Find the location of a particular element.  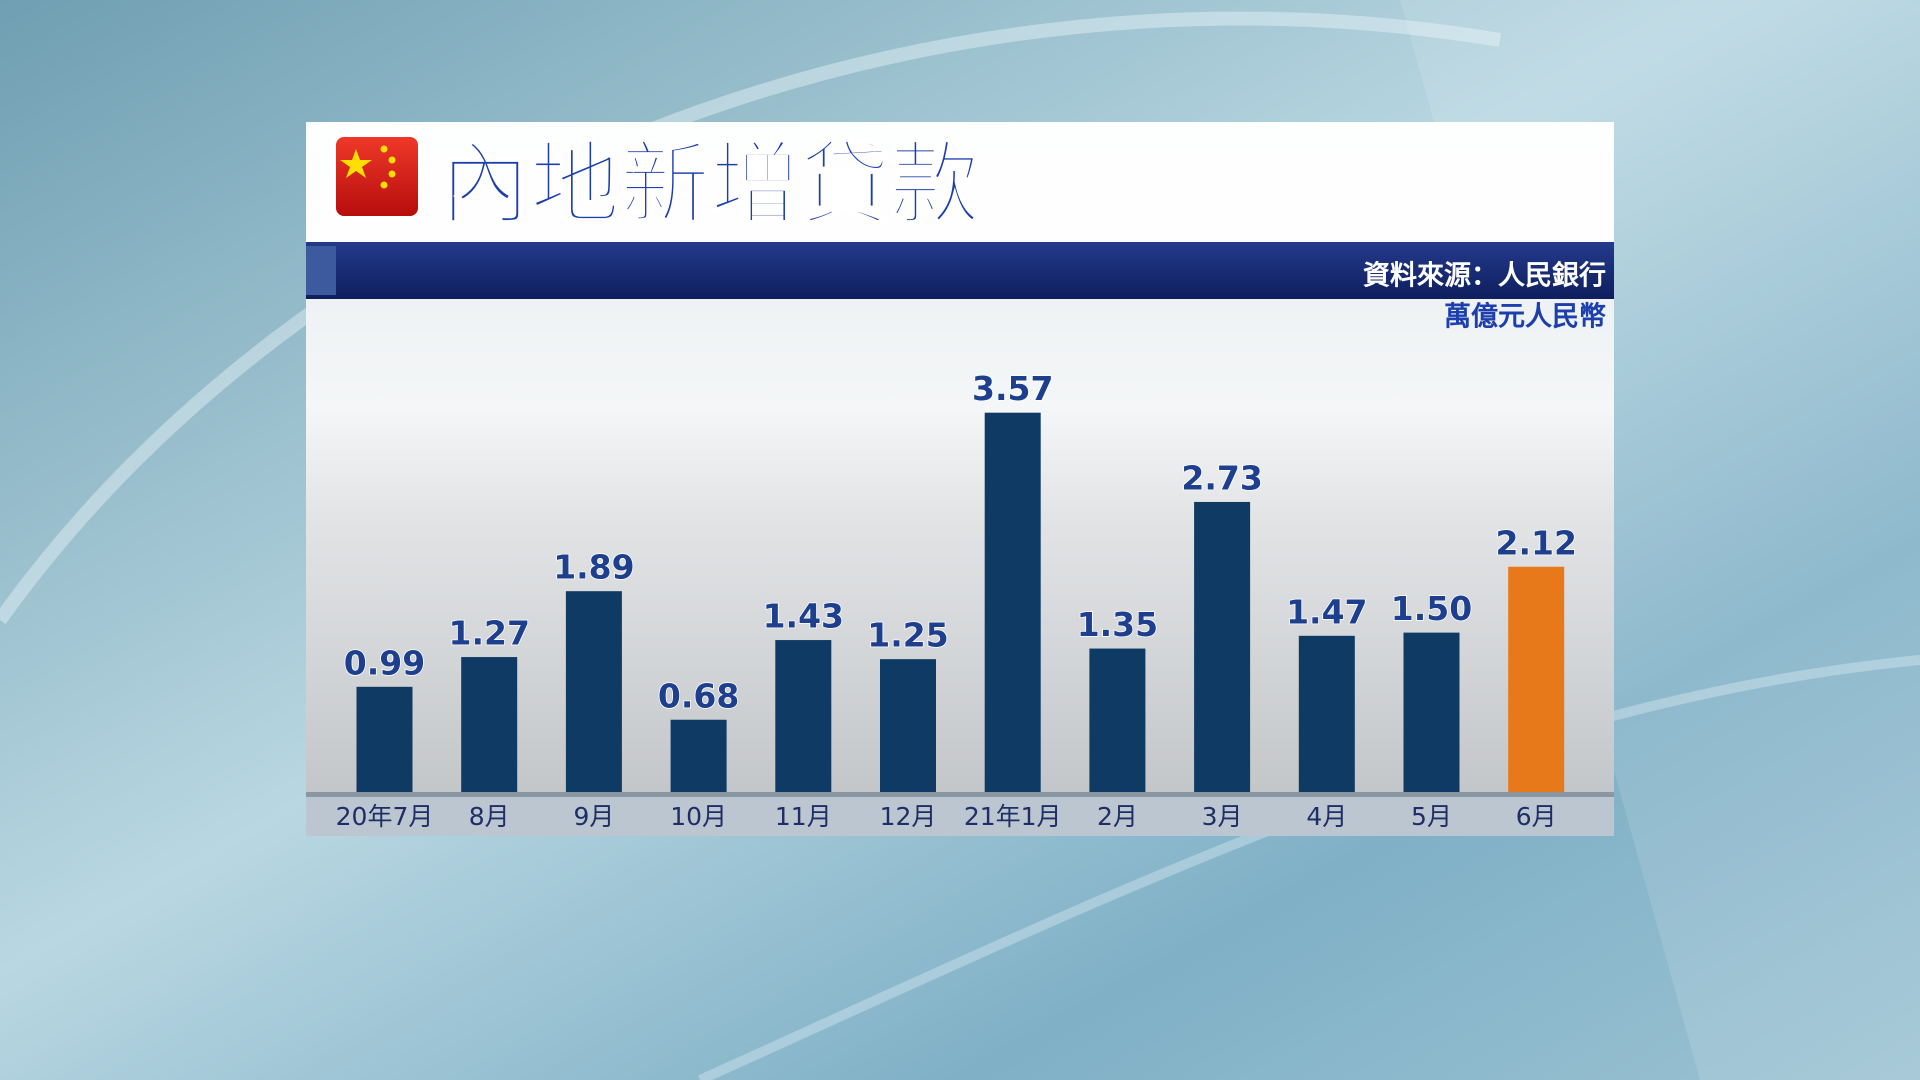

value-label: 1.35 is located at coordinates (1117, 624).